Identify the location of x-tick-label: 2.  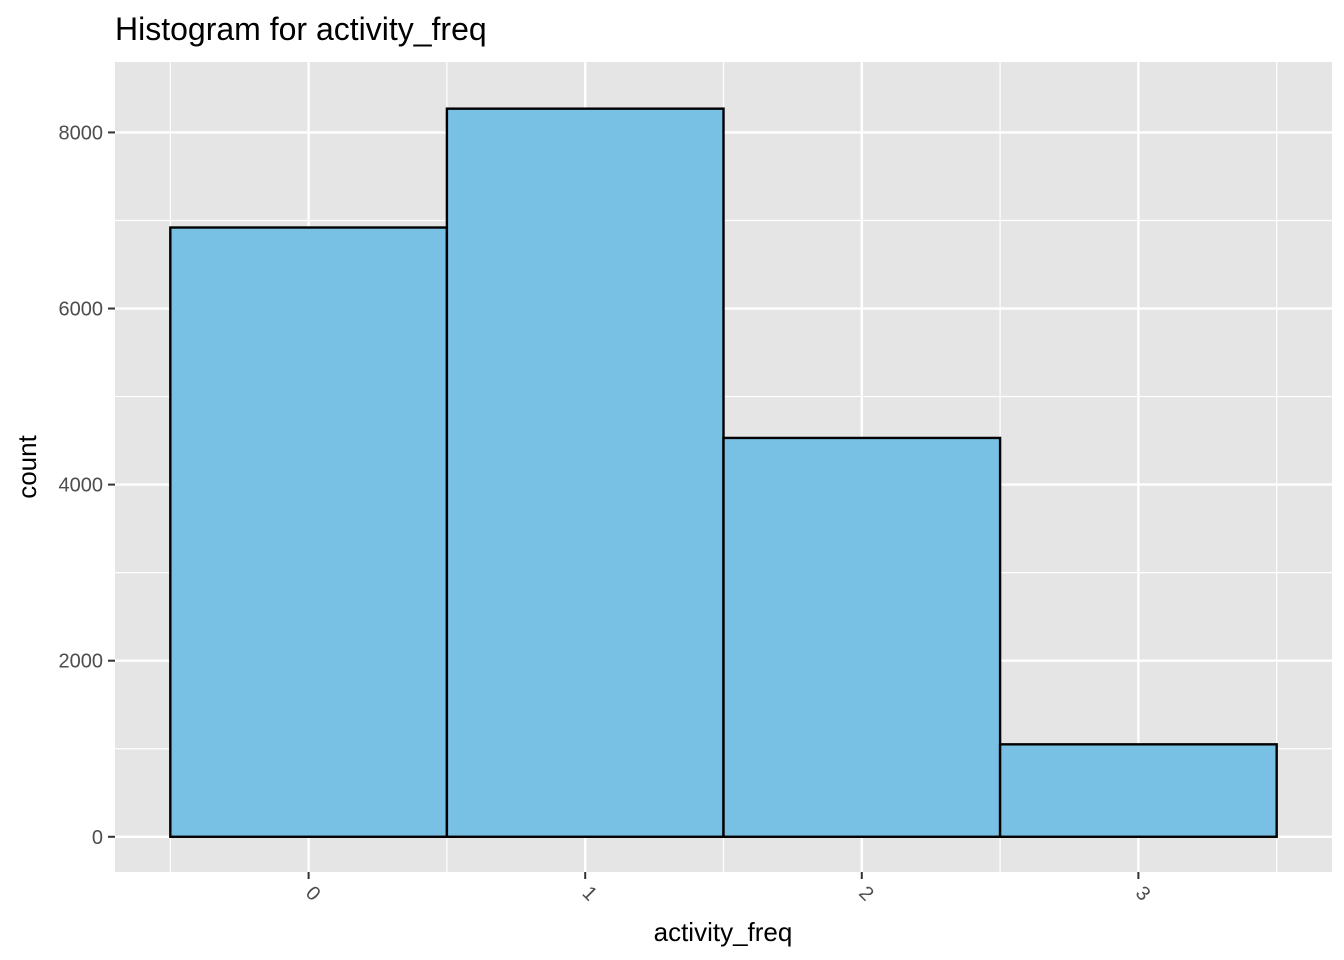
(865, 893).